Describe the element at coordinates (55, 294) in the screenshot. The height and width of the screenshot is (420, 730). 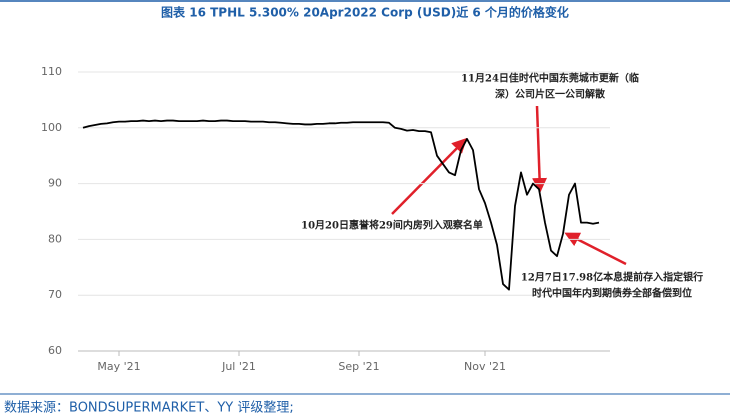
I see `y-tick-label: 70` at that location.